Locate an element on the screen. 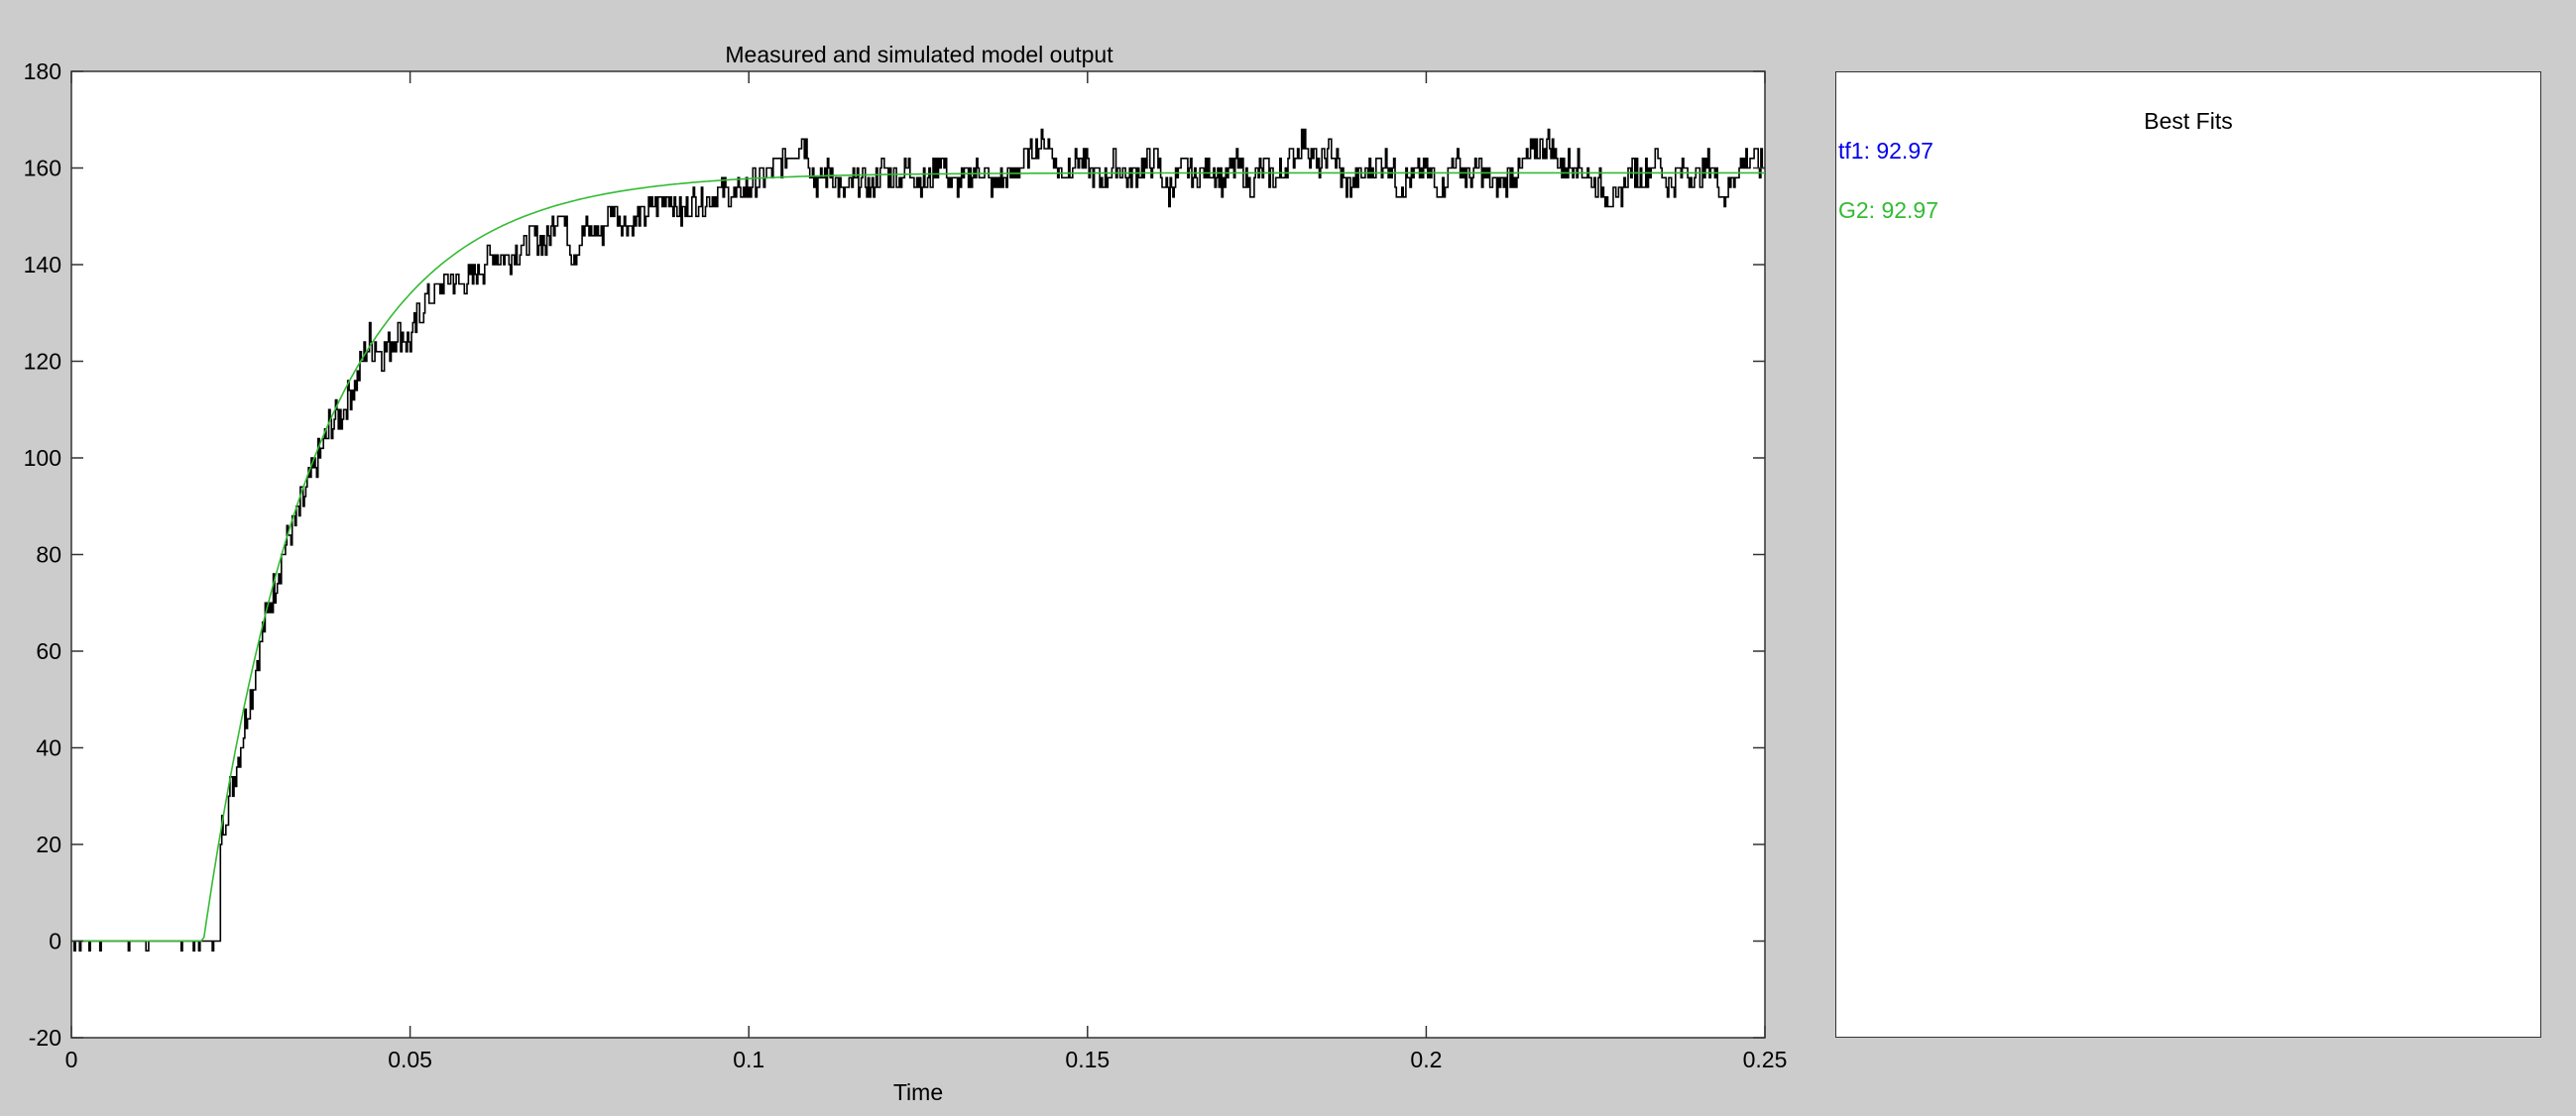  y-tick-label: 120 is located at coordinates (42, 362).